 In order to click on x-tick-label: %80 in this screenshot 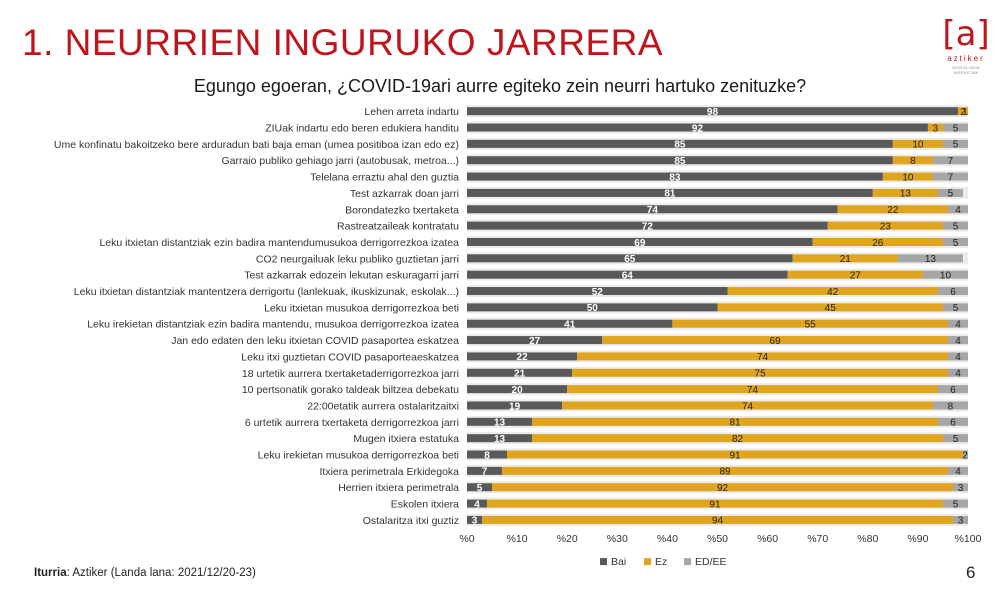, I will do `click(867, 539)`.